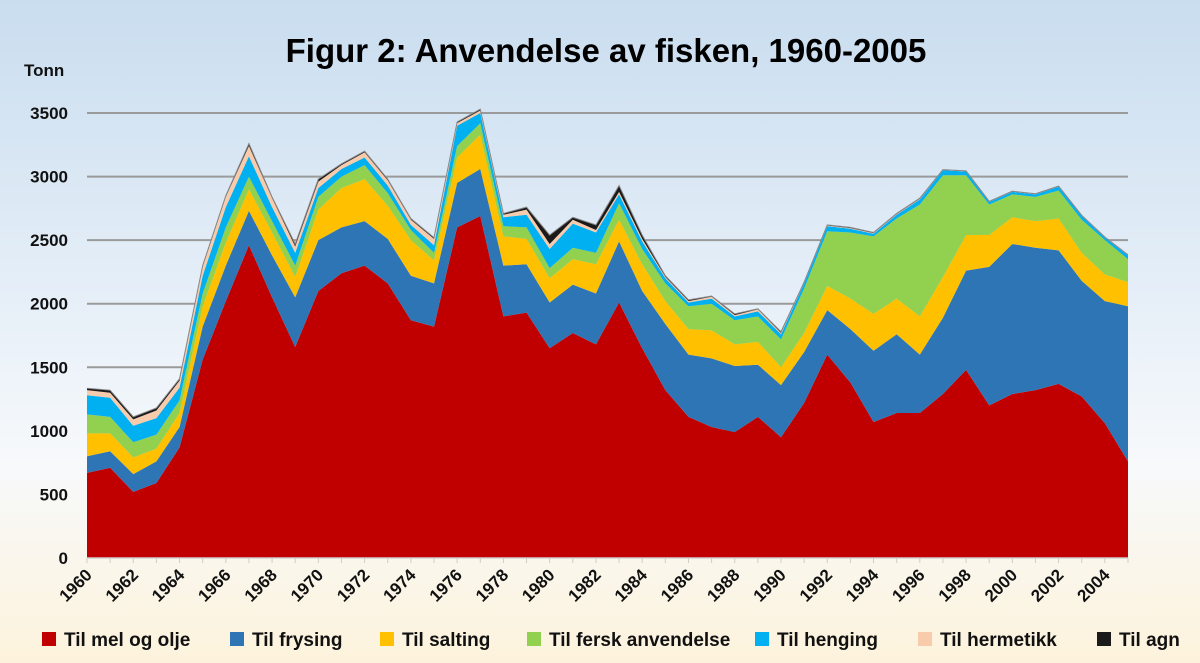  I want to click on x-tick-label: 1962, so click(122, 585).